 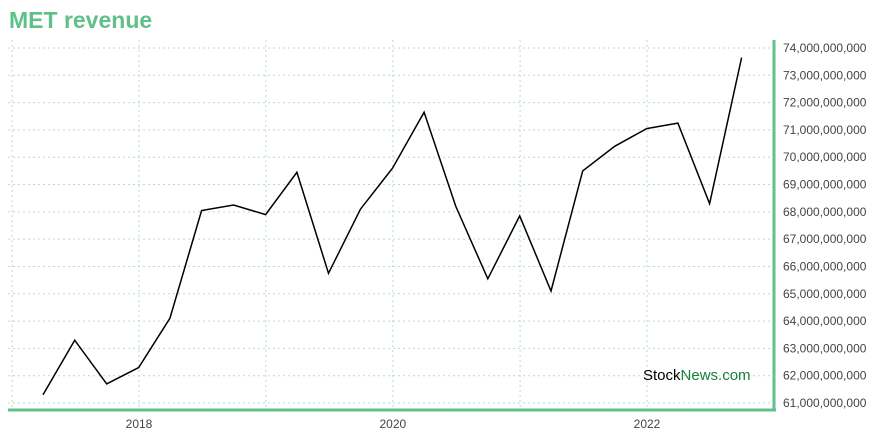 What do you see at coordinates (825, 185) in the screenshot?
I see `y-tick-label: 69,000,000,000` at bounding box center [825, 185].